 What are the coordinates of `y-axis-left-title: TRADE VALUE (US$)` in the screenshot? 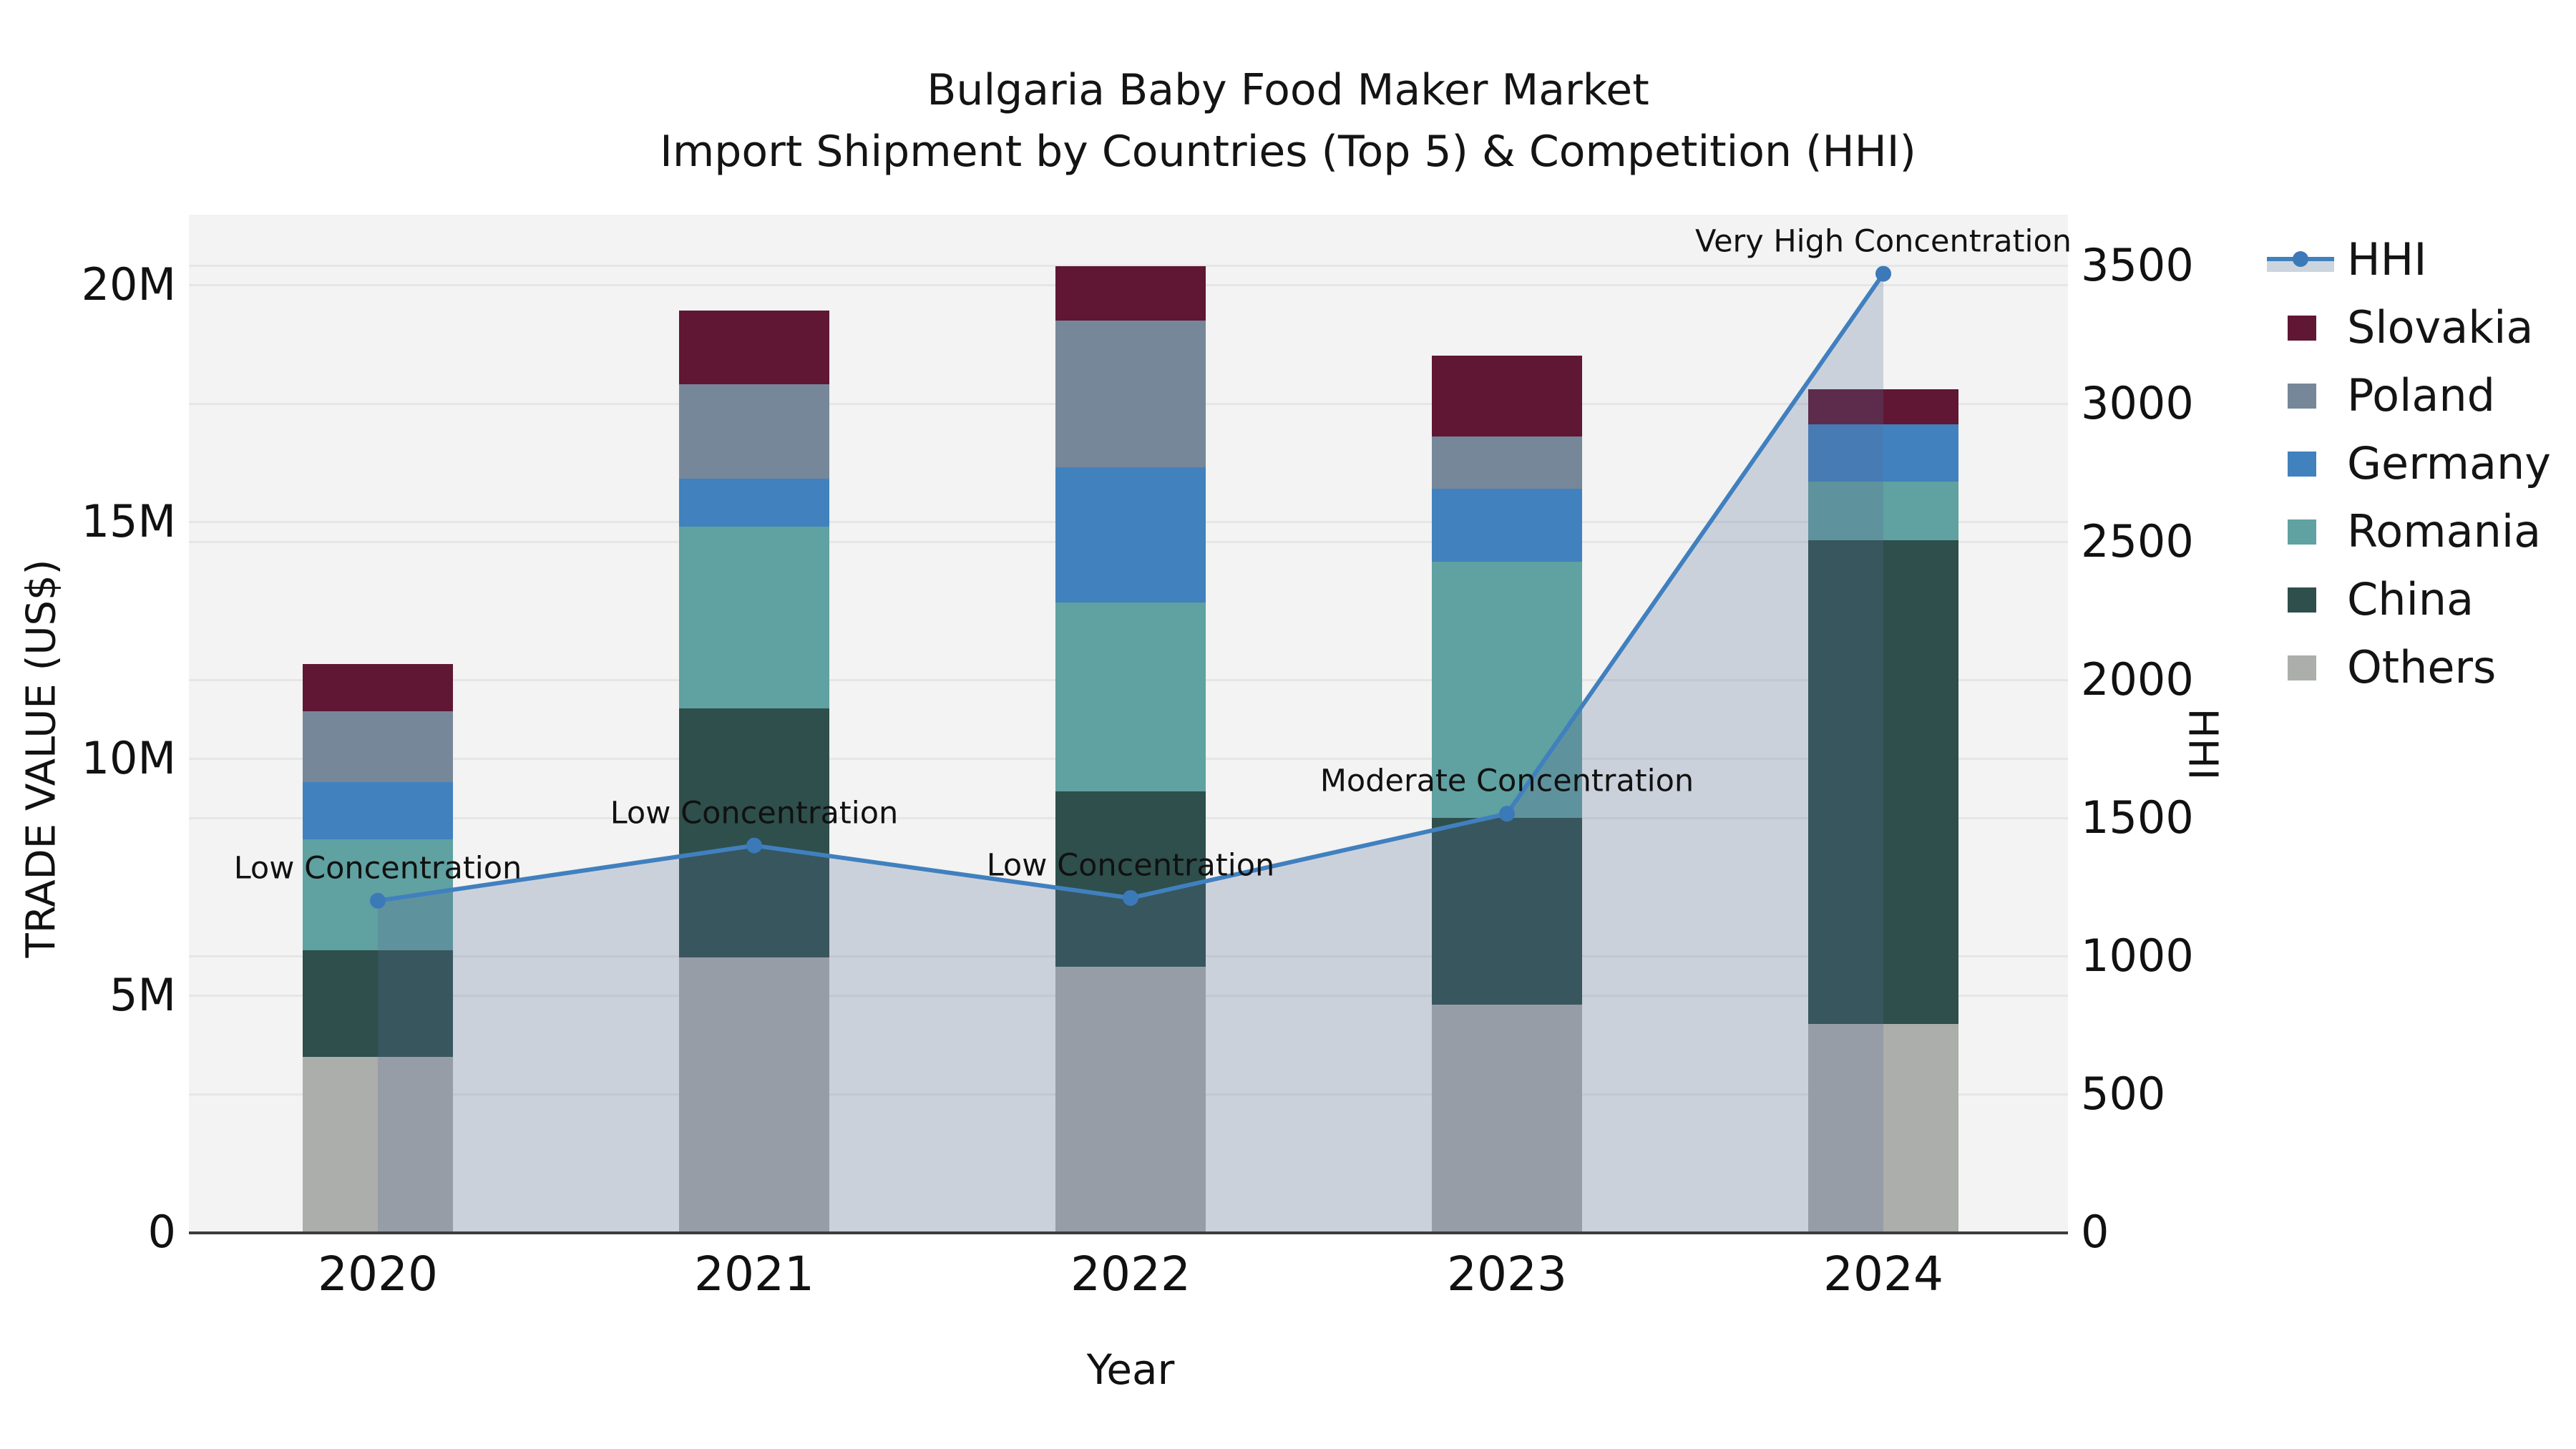 It's located at (41, 758).